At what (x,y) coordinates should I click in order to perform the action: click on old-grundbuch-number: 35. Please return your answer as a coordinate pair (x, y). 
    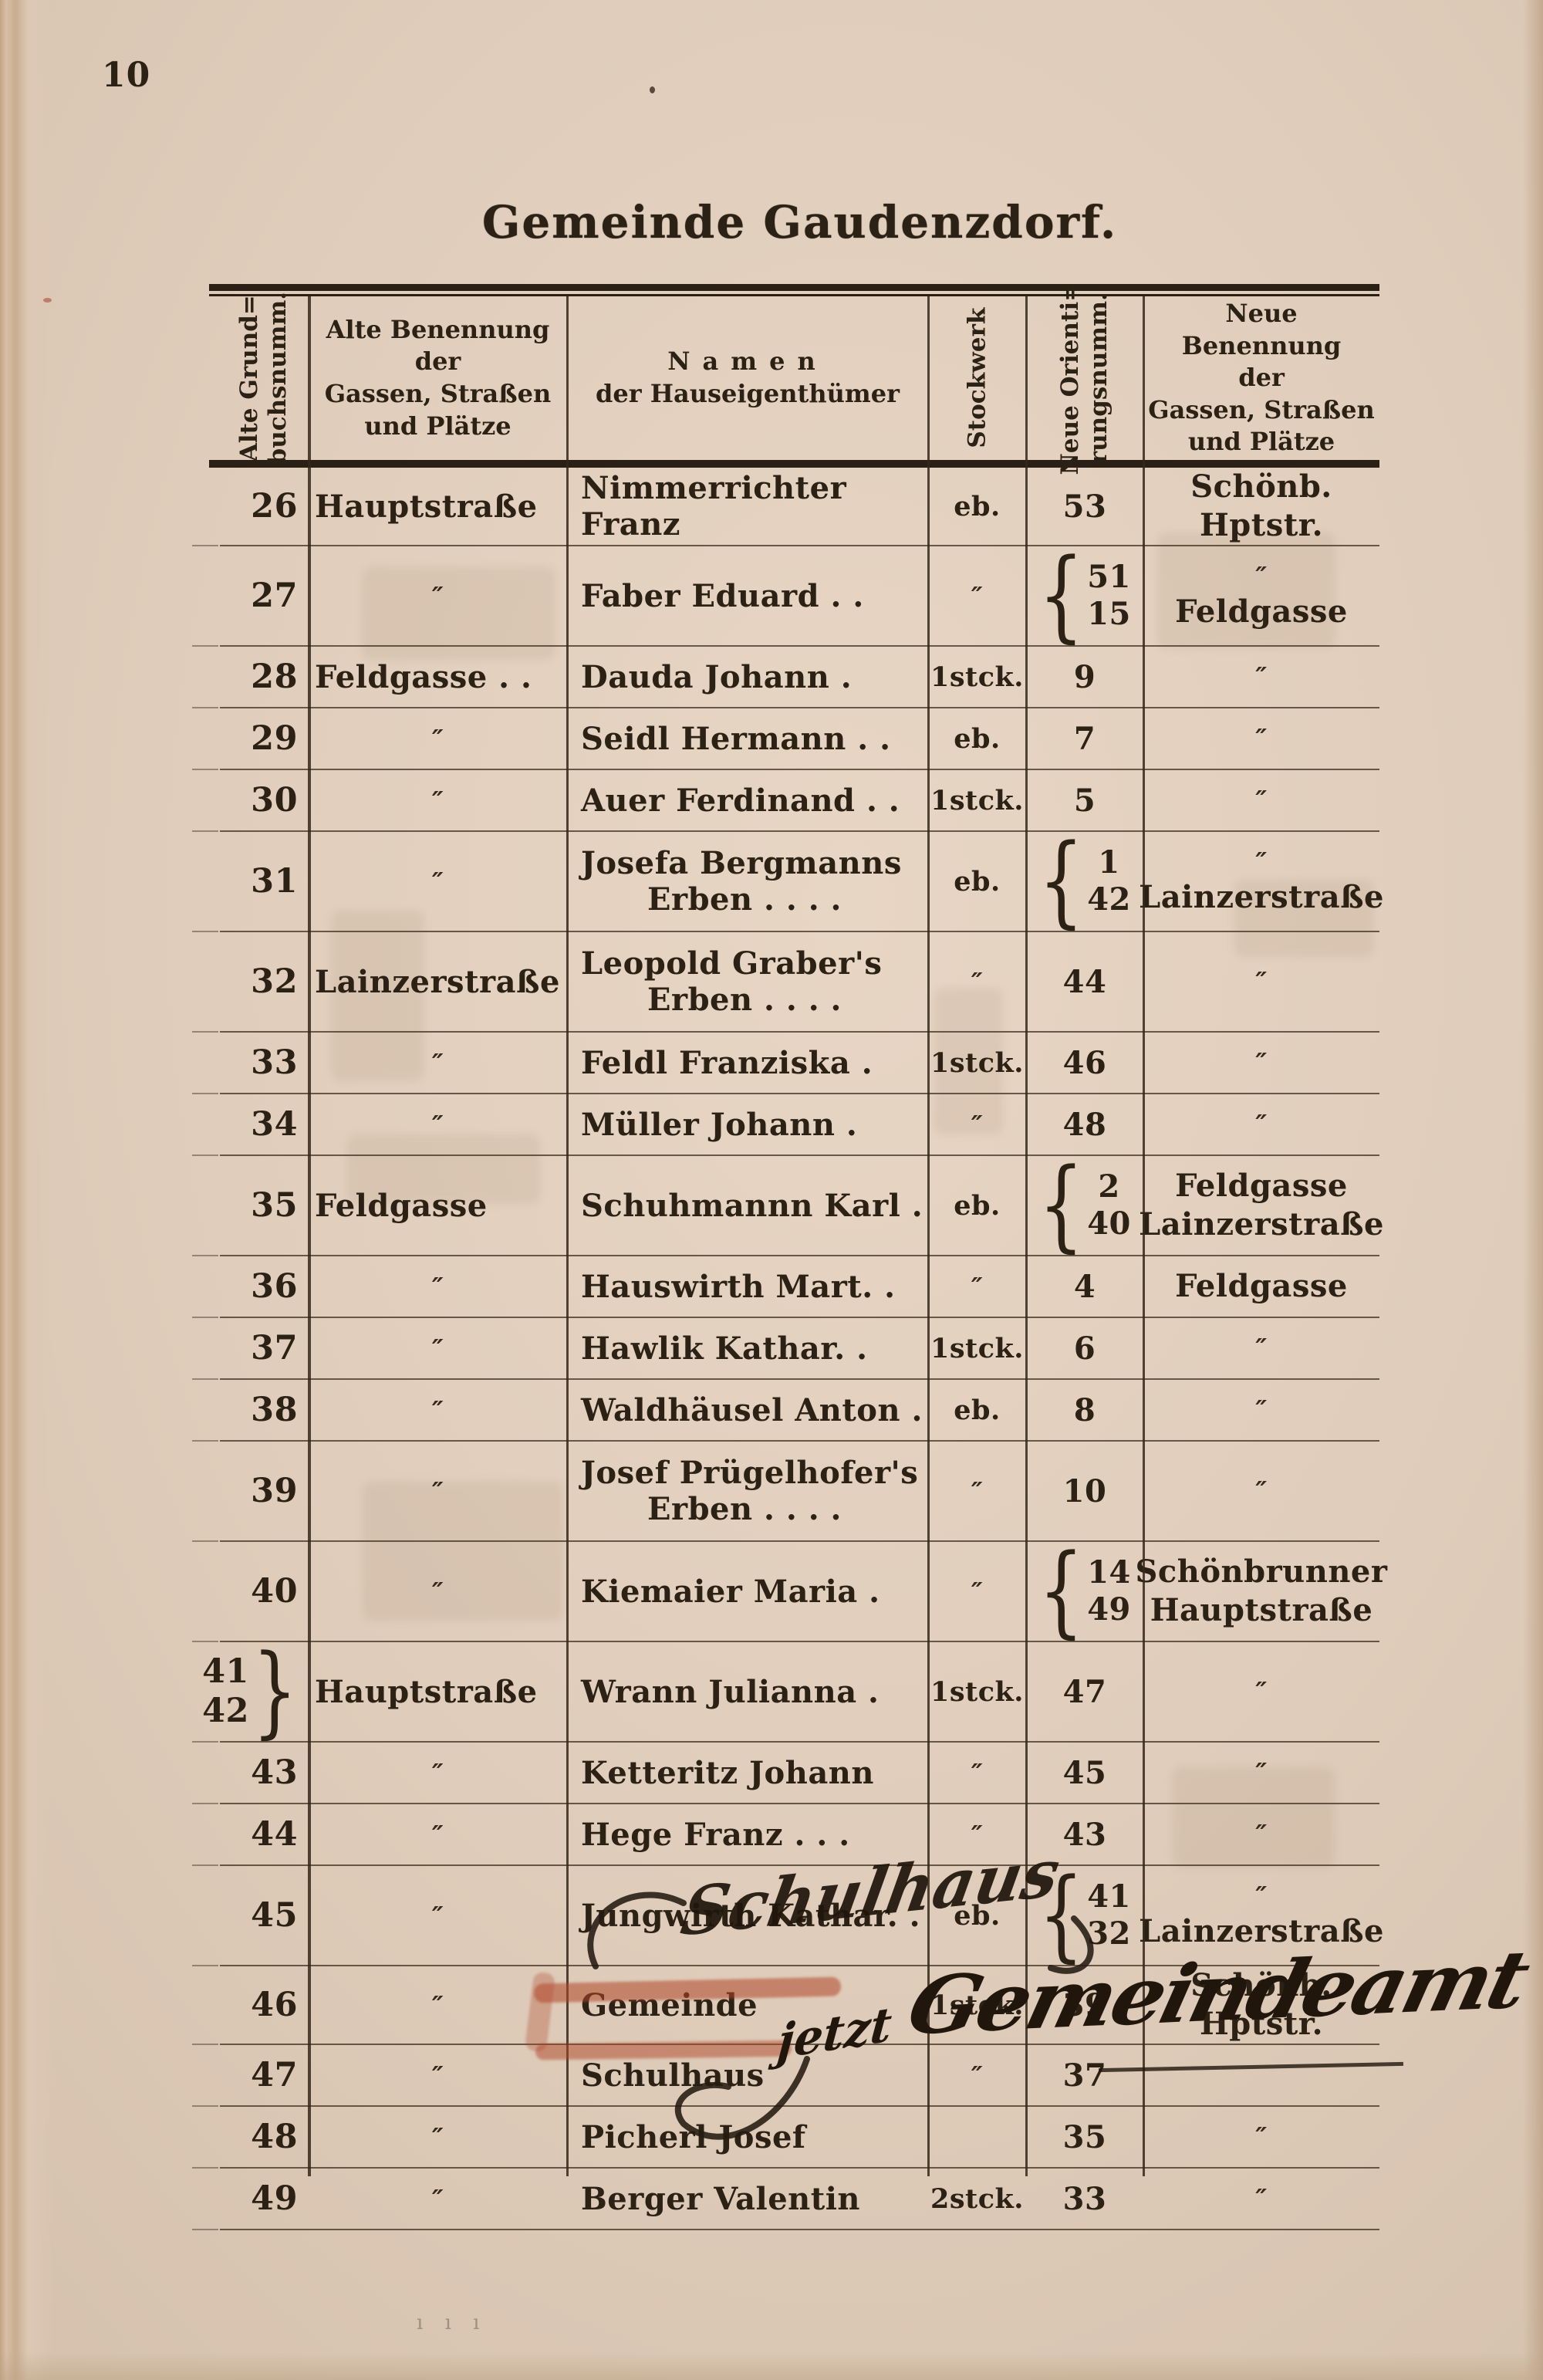
    Looking at the image, I should click on (274, 1206).